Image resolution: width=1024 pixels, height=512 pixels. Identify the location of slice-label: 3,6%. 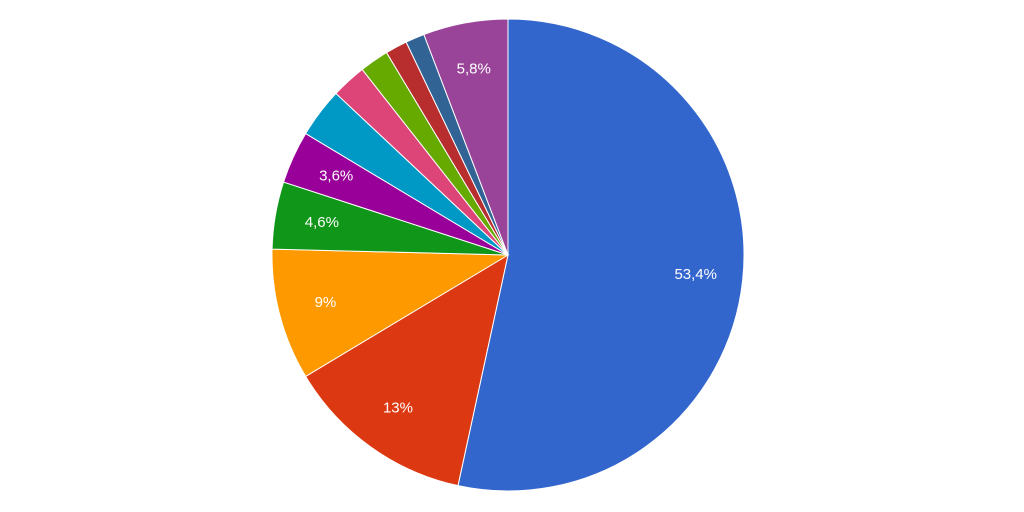
(336, 176).